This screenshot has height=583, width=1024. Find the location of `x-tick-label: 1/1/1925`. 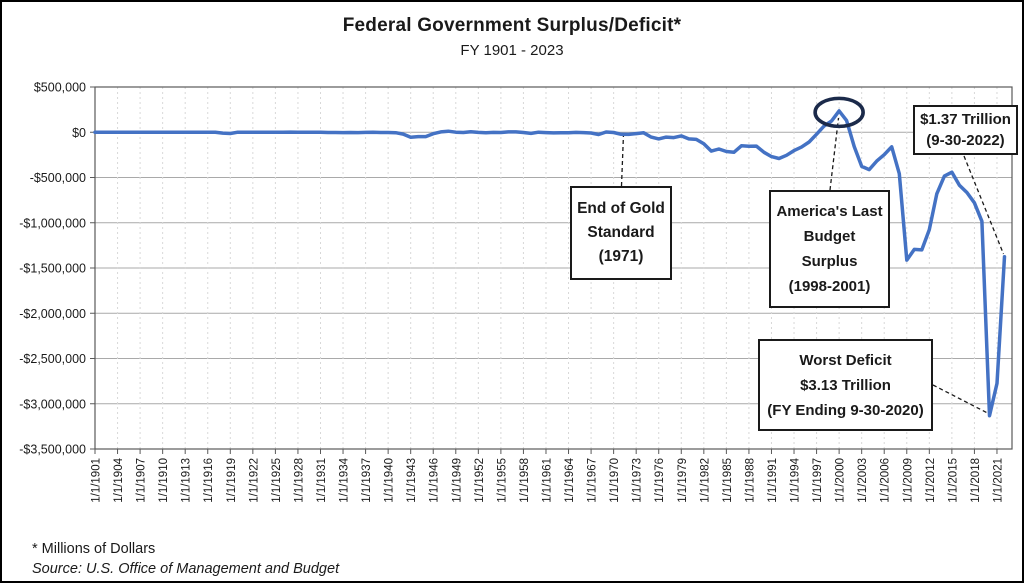

x-tick-label: 1/1/1925 is located at coordinates (277, 480).